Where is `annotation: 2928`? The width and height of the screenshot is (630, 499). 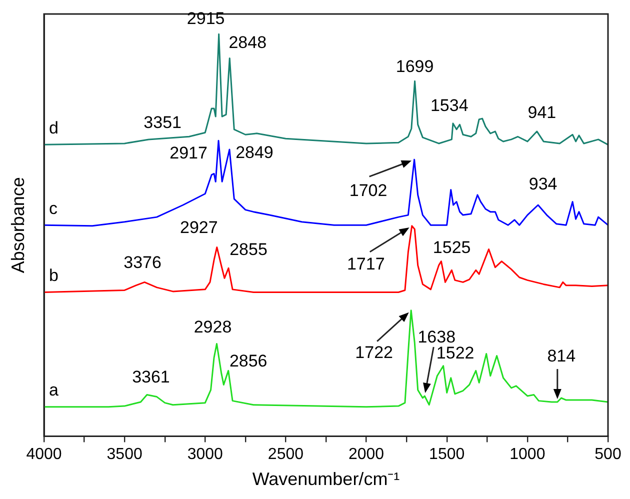
annotation: 2928 is located at coordinates (213, 326).